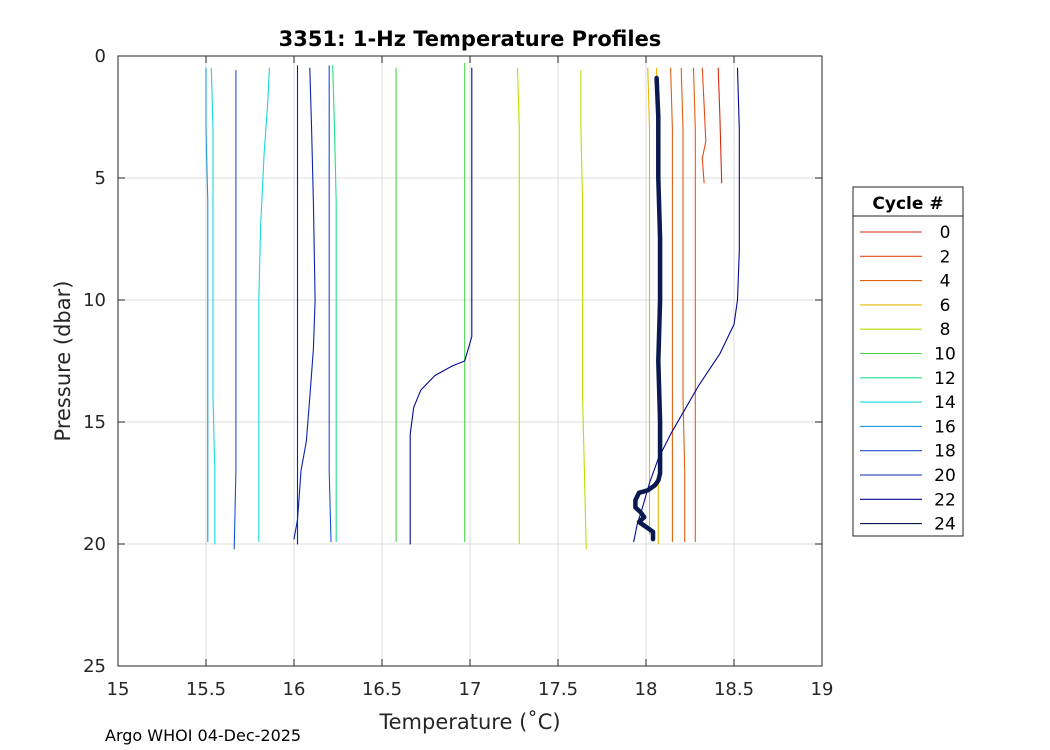  I want to click on y-tick-label: 0, so click(100, 56).